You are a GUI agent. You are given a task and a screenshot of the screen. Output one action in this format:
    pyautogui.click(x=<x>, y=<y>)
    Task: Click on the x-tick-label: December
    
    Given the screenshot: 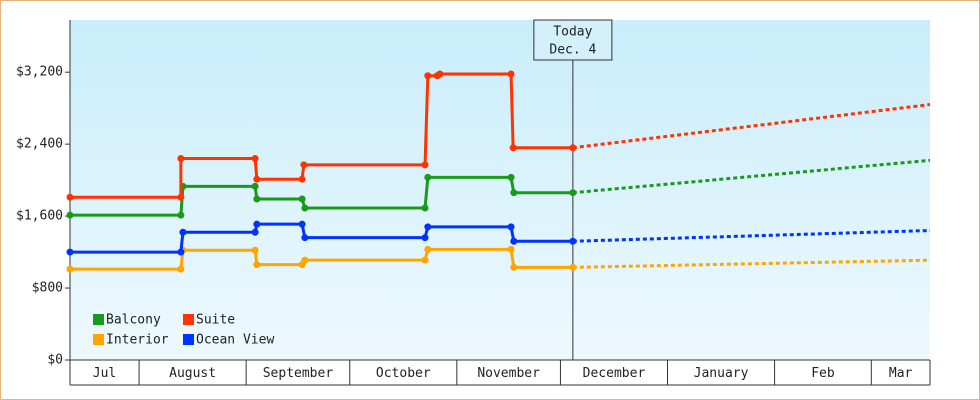 What is the action you would take?
    pyautogui.click(x=614, y=373)
    